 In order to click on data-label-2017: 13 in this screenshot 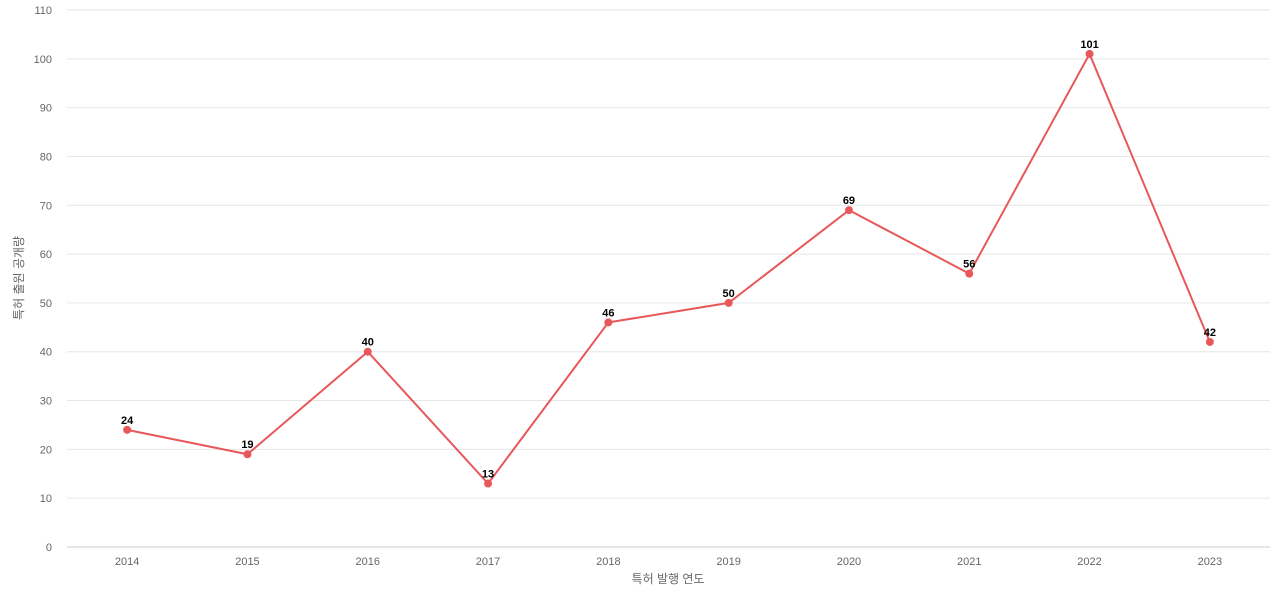, I will do `click(488, 475)`.